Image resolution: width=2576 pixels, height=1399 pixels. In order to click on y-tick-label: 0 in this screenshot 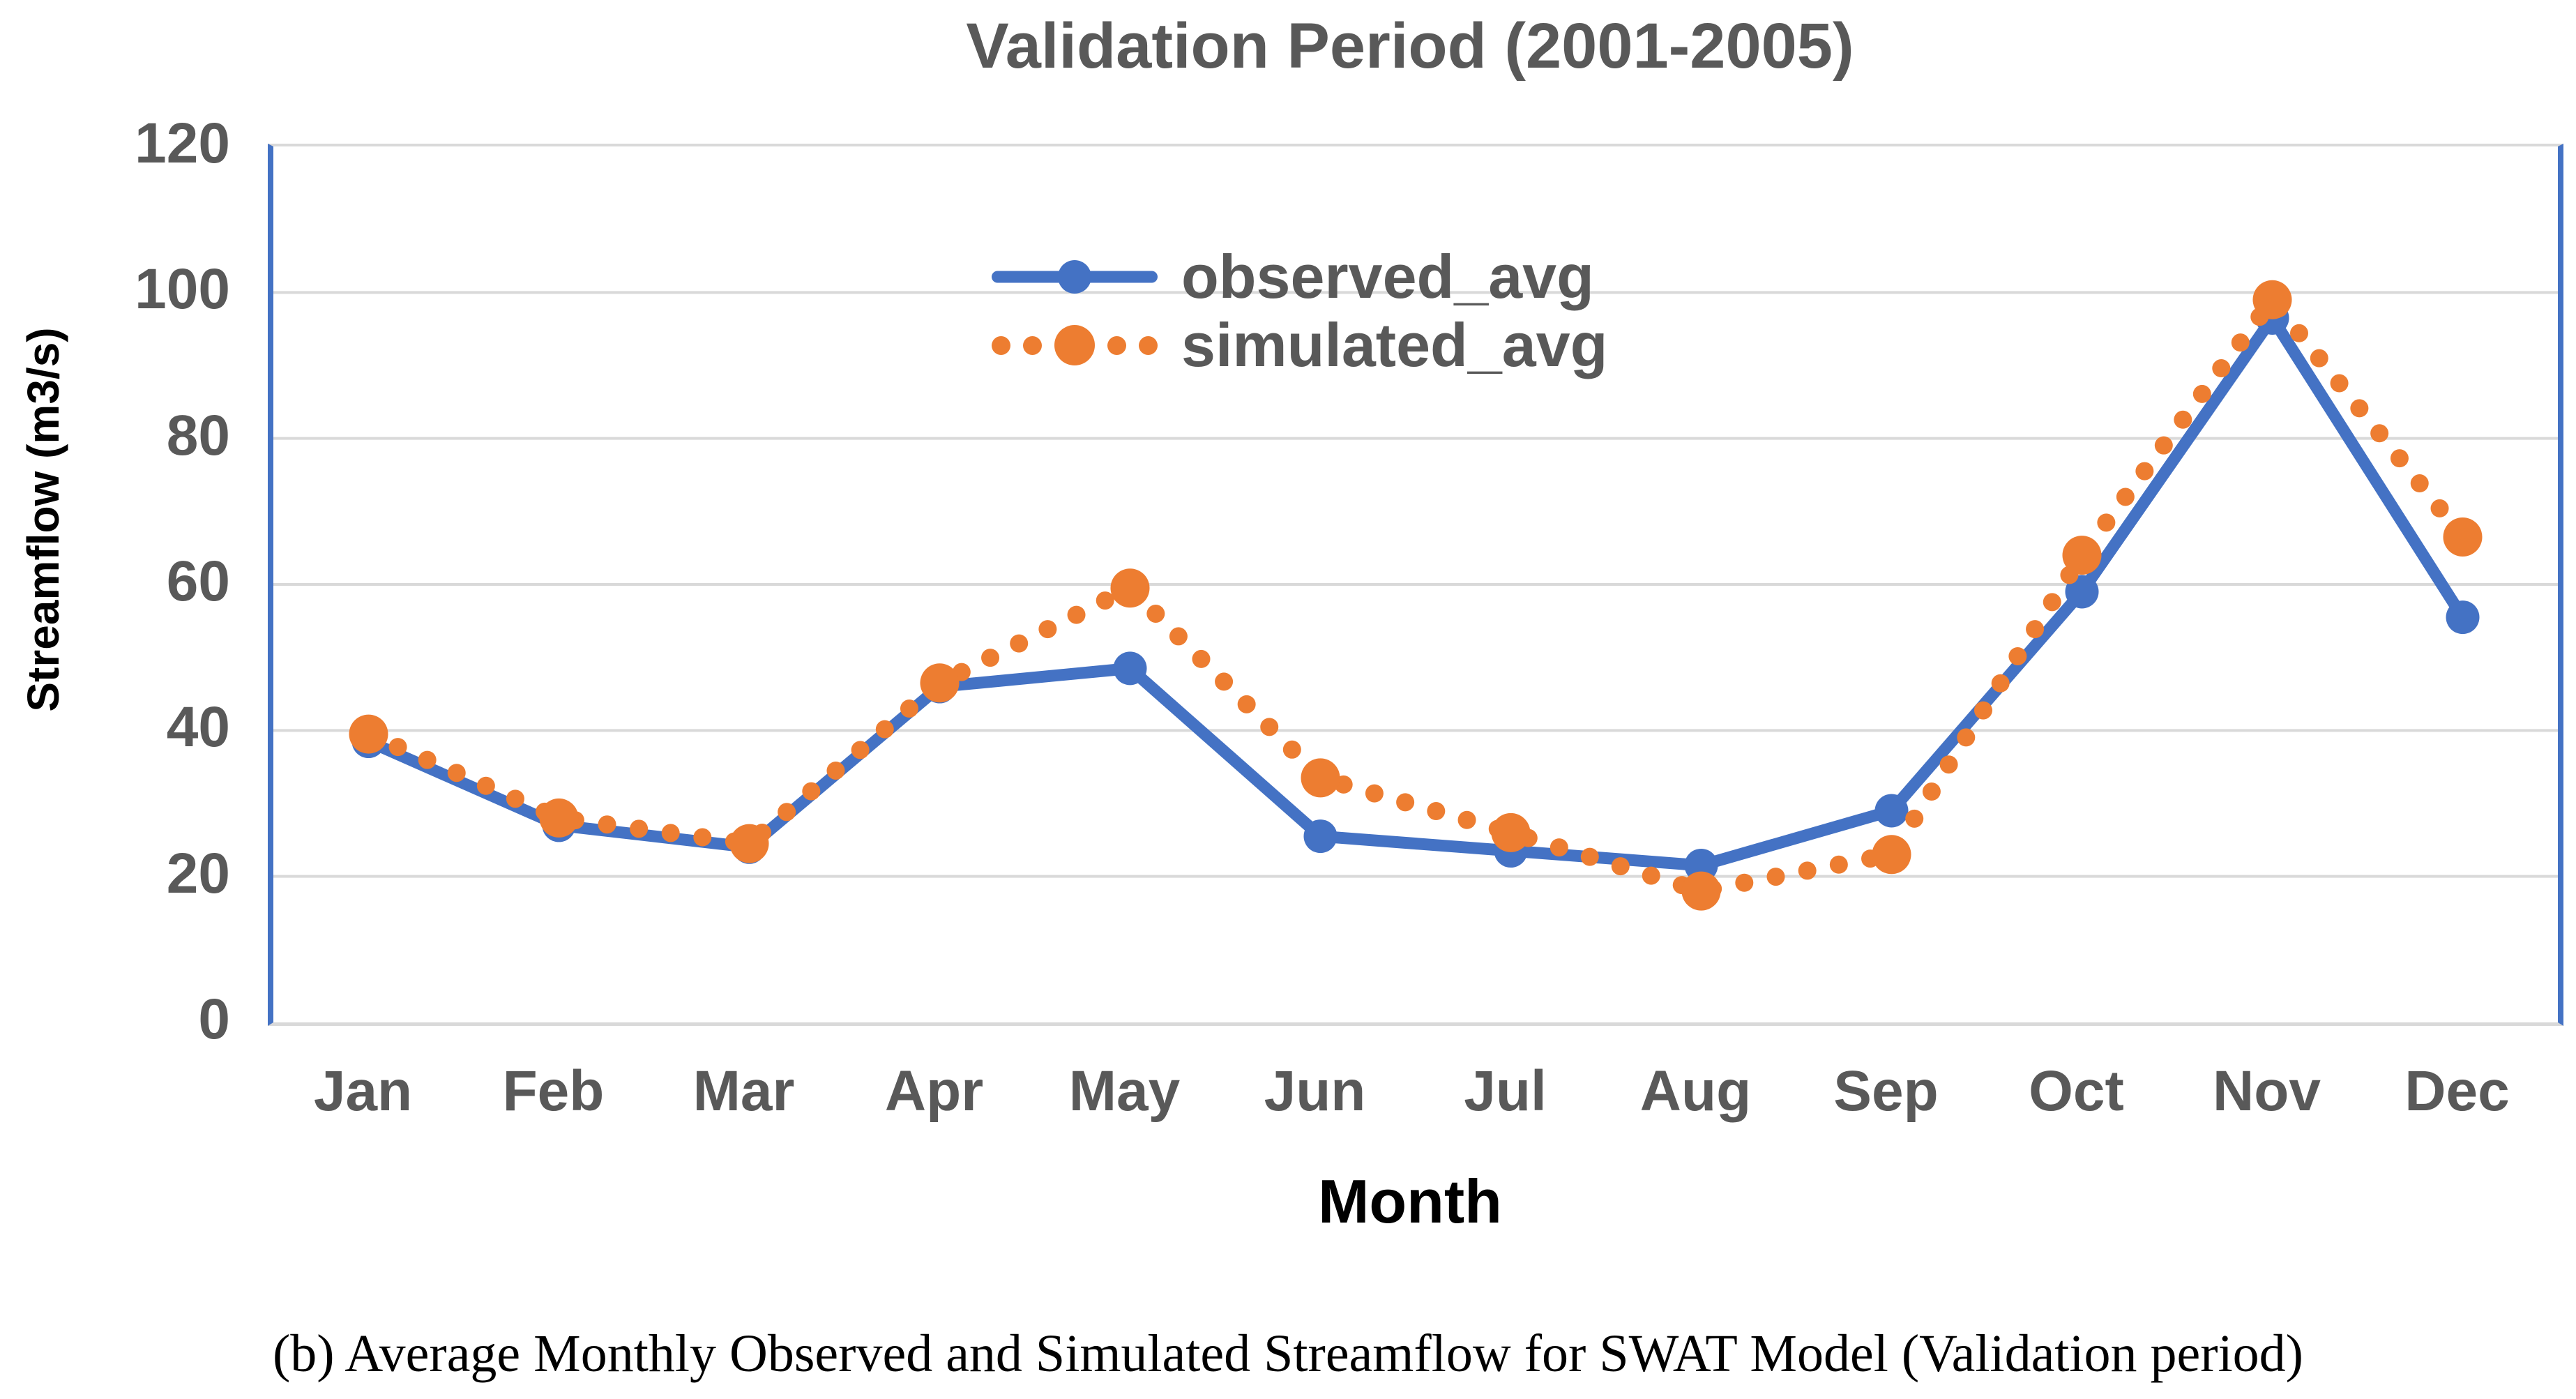, I will do `click(214, 1019)`.